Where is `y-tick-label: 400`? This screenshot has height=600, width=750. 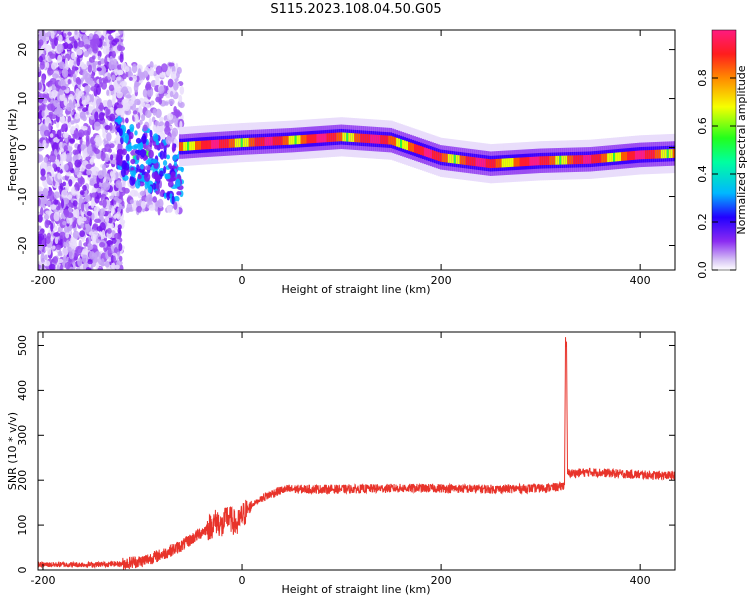 y-tick-label: 400 is located at coordinates (22, 390).